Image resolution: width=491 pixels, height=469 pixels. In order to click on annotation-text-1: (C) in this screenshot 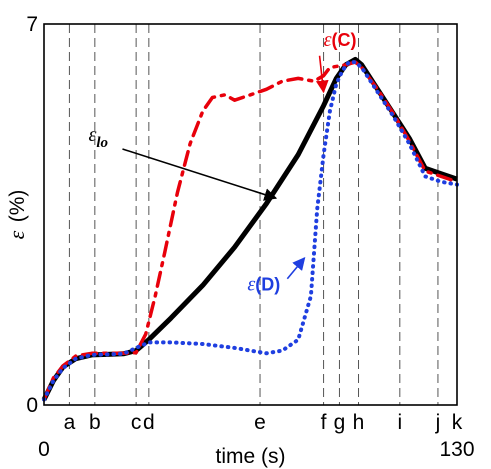, I will do `click(343, 40)`.